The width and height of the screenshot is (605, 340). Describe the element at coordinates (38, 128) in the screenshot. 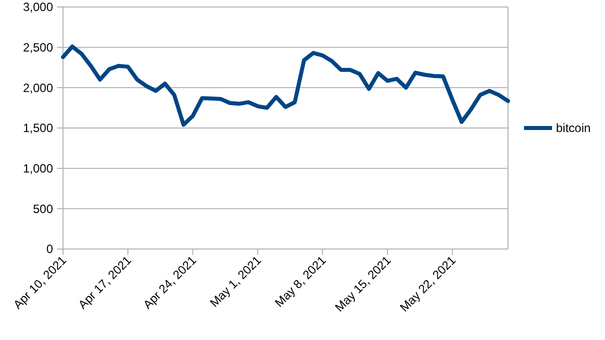

I see `y-tick-label: 1,500` at that location.